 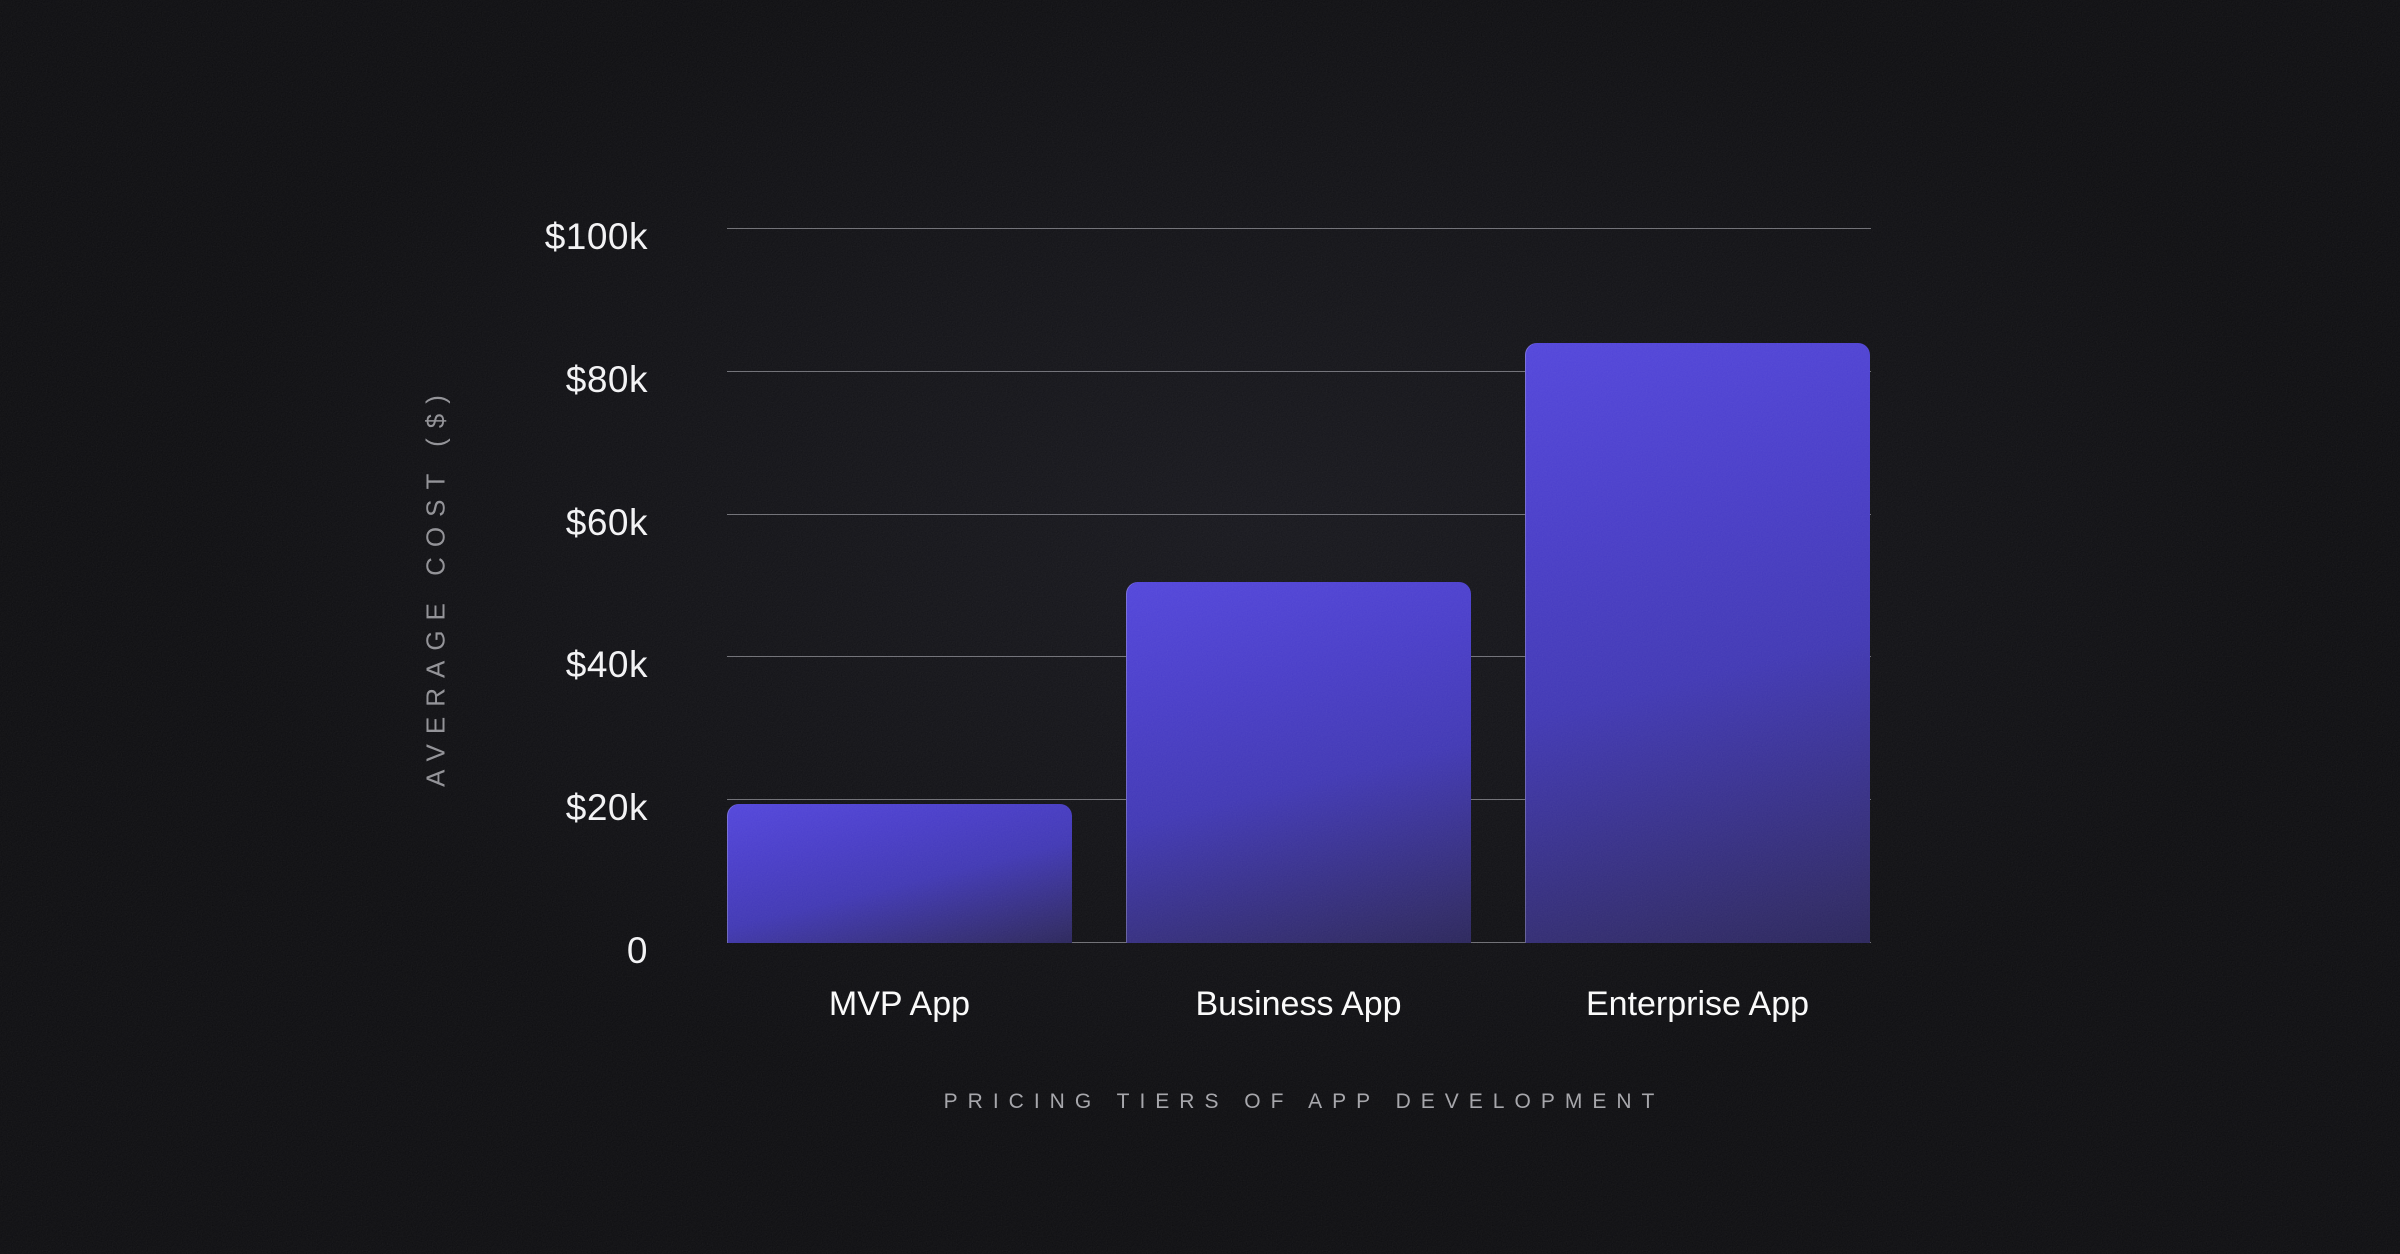 I want to click on y-tick-label: $40k, so click(x=606, y=665).